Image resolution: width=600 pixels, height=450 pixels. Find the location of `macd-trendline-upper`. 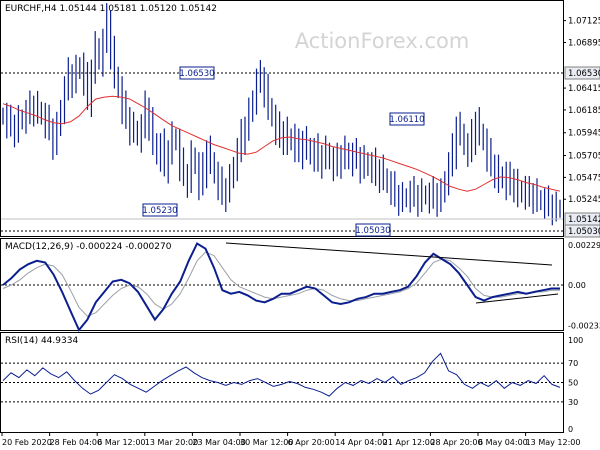

macd-trendline-upper is located at coordinates (389, 254).